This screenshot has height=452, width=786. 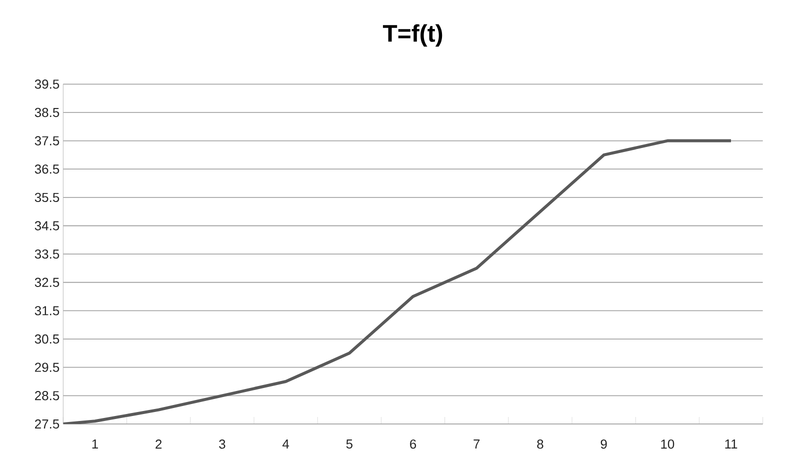 What do you see at coordinates (47, 424) in the screenshot?
I see `y-tick-label: 27.5` at bounding box center [47, 424].